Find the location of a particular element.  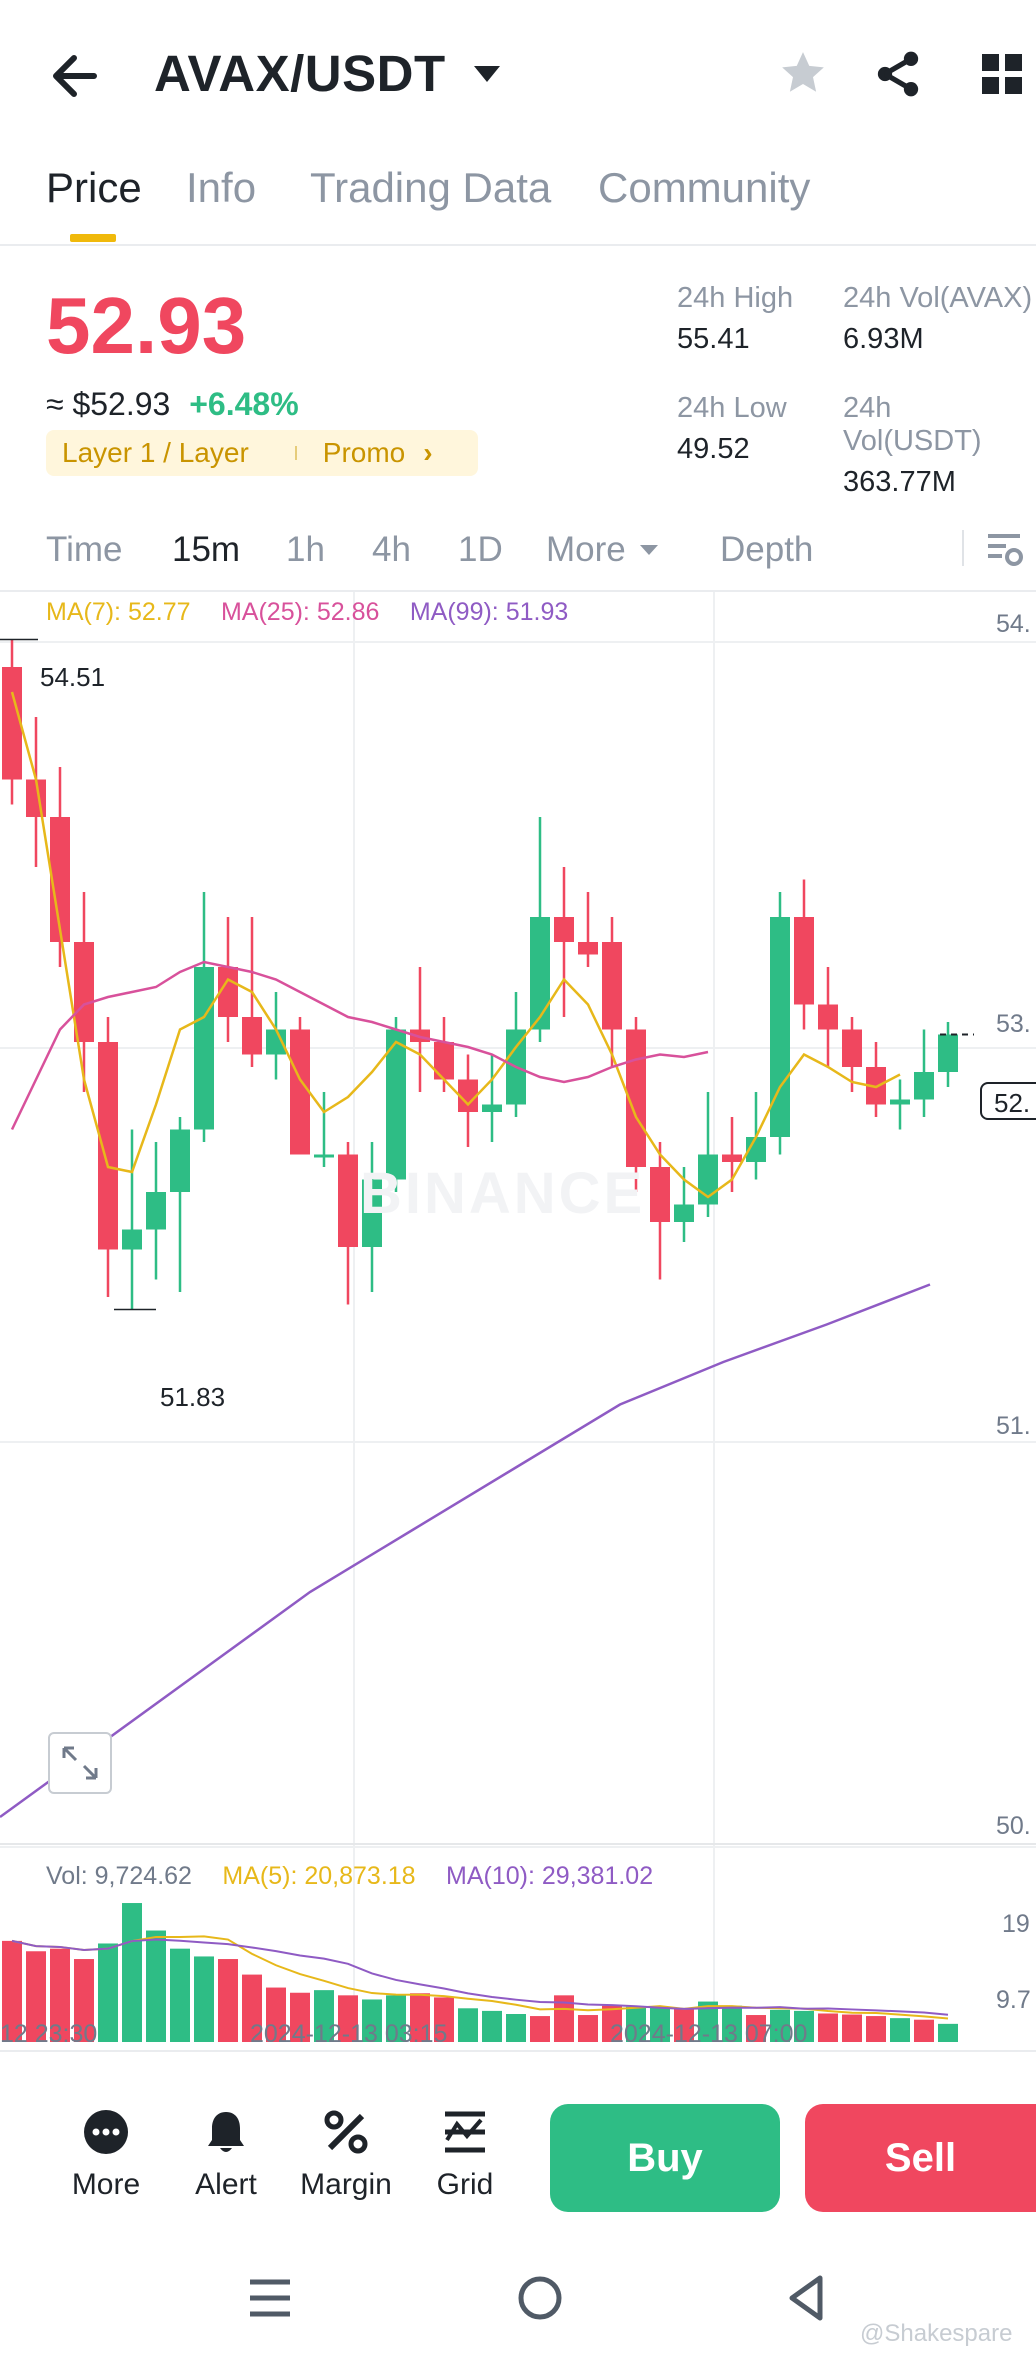

timeframe-time: Time is located at coordinates (84, 549).